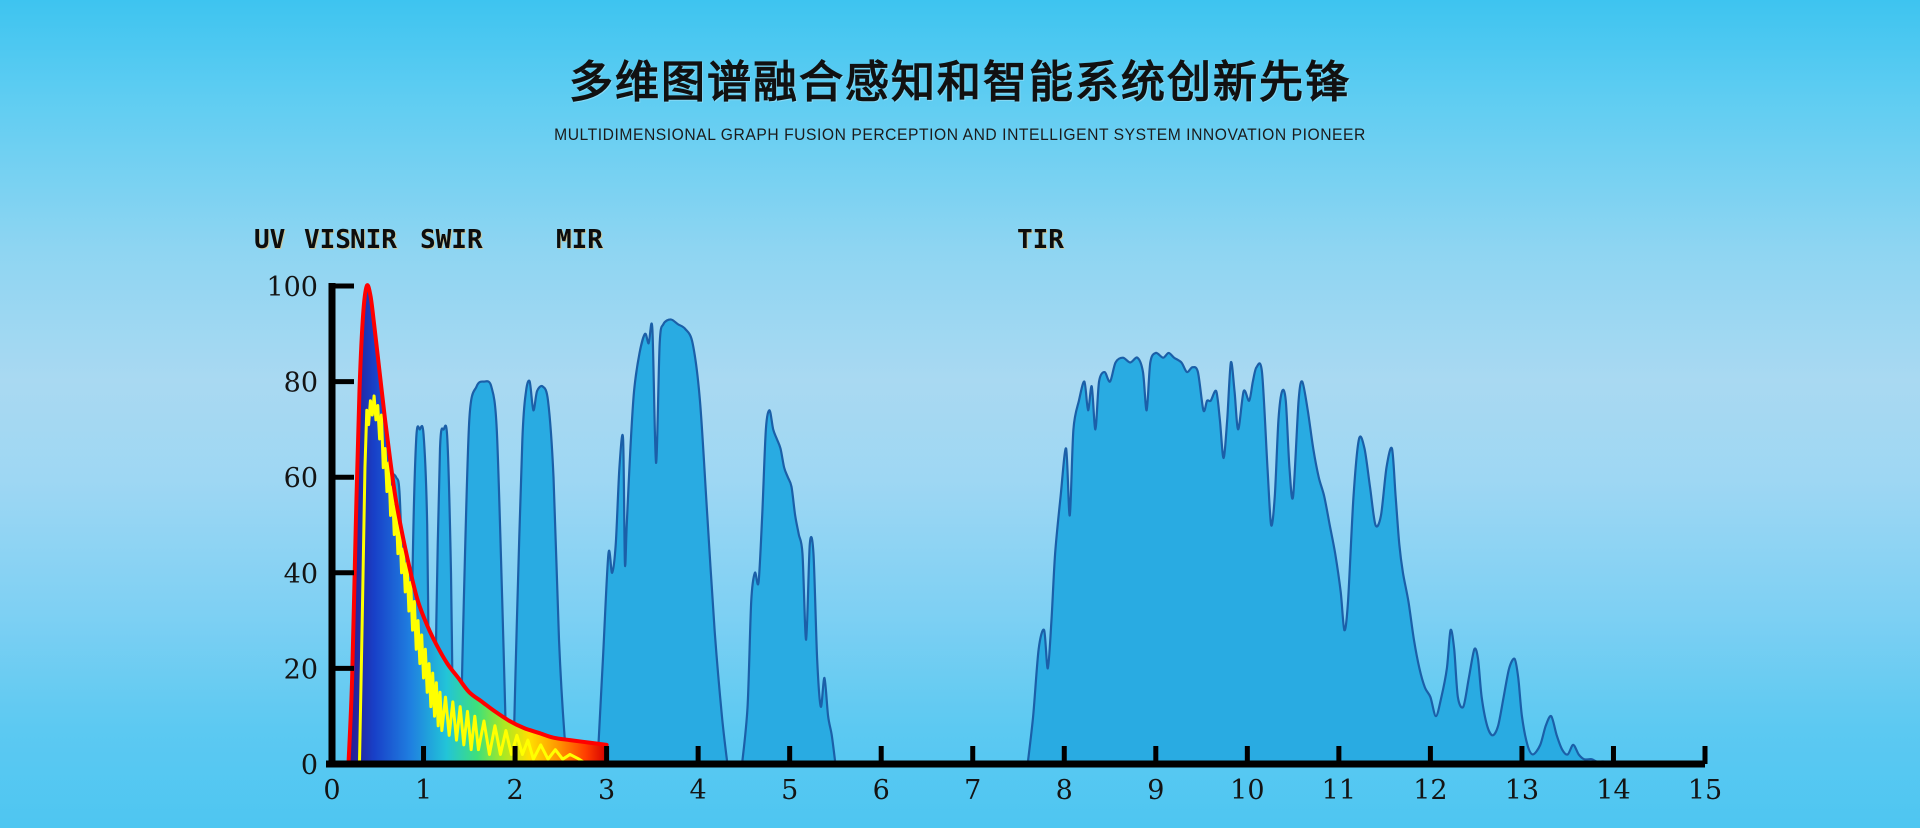  What do you see at coordinates (606, 790) in the screenshot?
I see `x-axis-tick-label: 3` at bounding box center [606, 790].